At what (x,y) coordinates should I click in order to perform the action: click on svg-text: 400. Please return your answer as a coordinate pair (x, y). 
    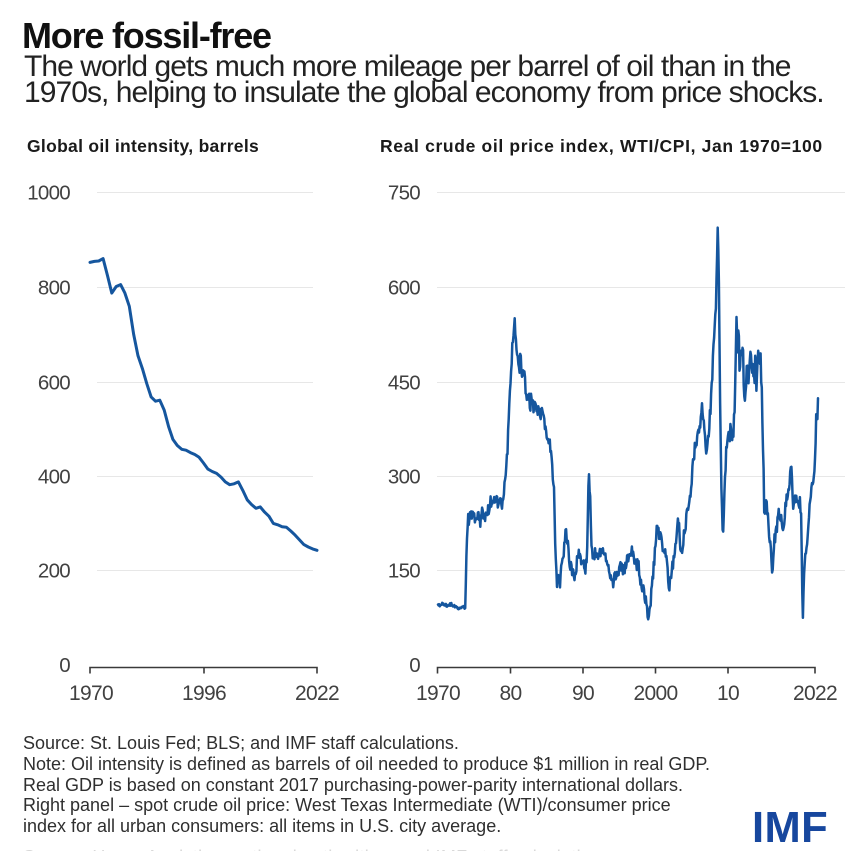
    Looking at the image, I should click on (54, 477).